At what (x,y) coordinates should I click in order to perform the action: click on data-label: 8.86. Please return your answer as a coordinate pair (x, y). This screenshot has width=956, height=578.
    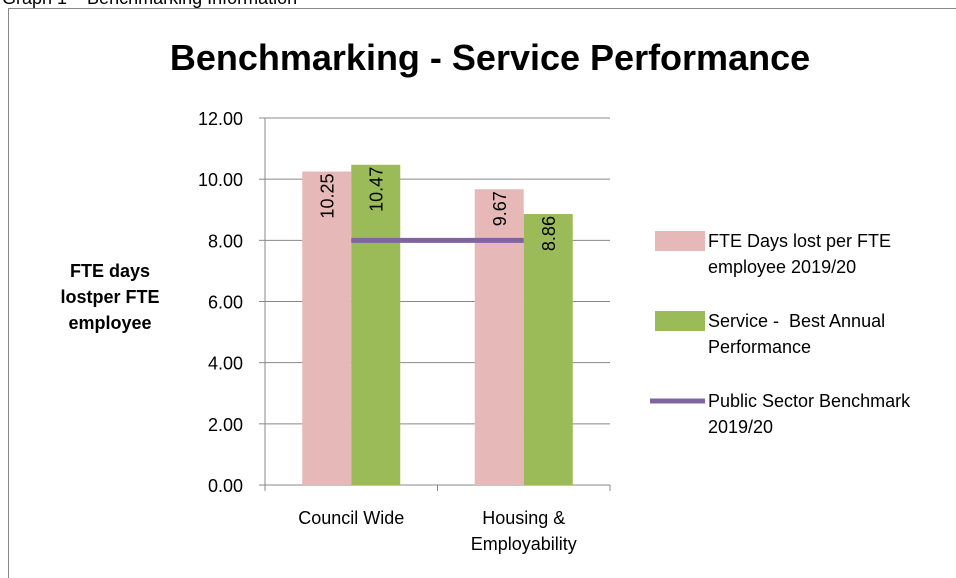
    Looking at the image, I should click on (549, 233).